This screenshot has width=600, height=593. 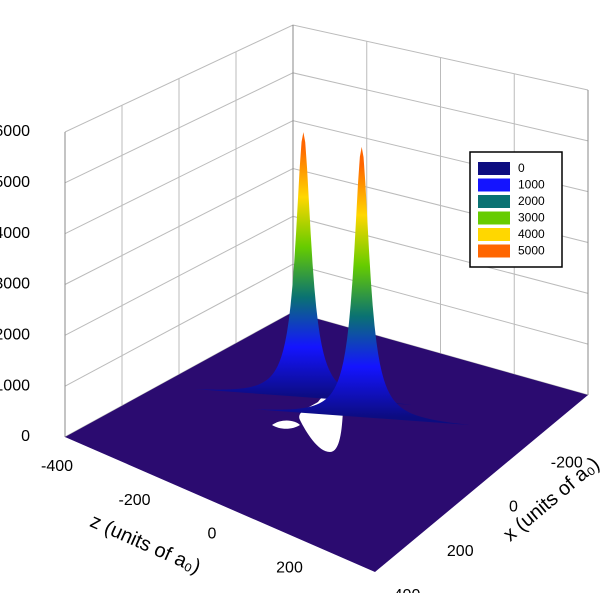 I want to click on x-tick-label: 0, so click(x=513, y=507).